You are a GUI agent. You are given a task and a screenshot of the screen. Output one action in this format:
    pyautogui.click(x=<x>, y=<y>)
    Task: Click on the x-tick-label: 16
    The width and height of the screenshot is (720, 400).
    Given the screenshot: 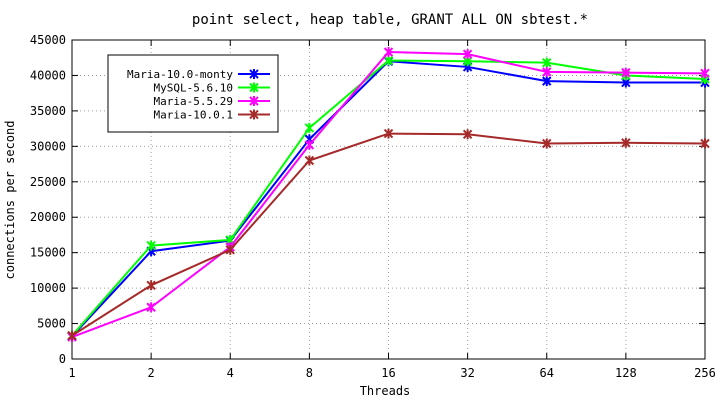 What is the action you would take?
    pyautogui.click(x=388, y=373)
    